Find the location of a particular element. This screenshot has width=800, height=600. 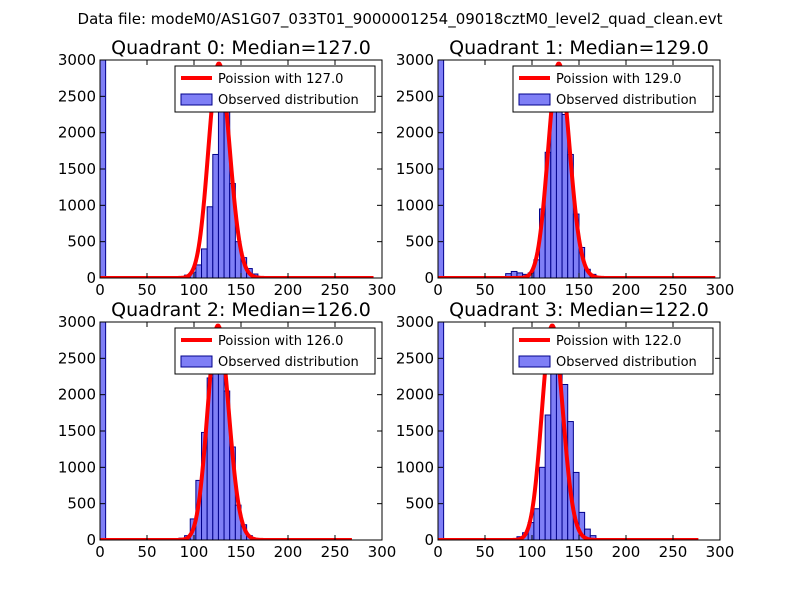

panel-title: Quadrant 0: Median=127.0 is located at coordinates (241, 48).